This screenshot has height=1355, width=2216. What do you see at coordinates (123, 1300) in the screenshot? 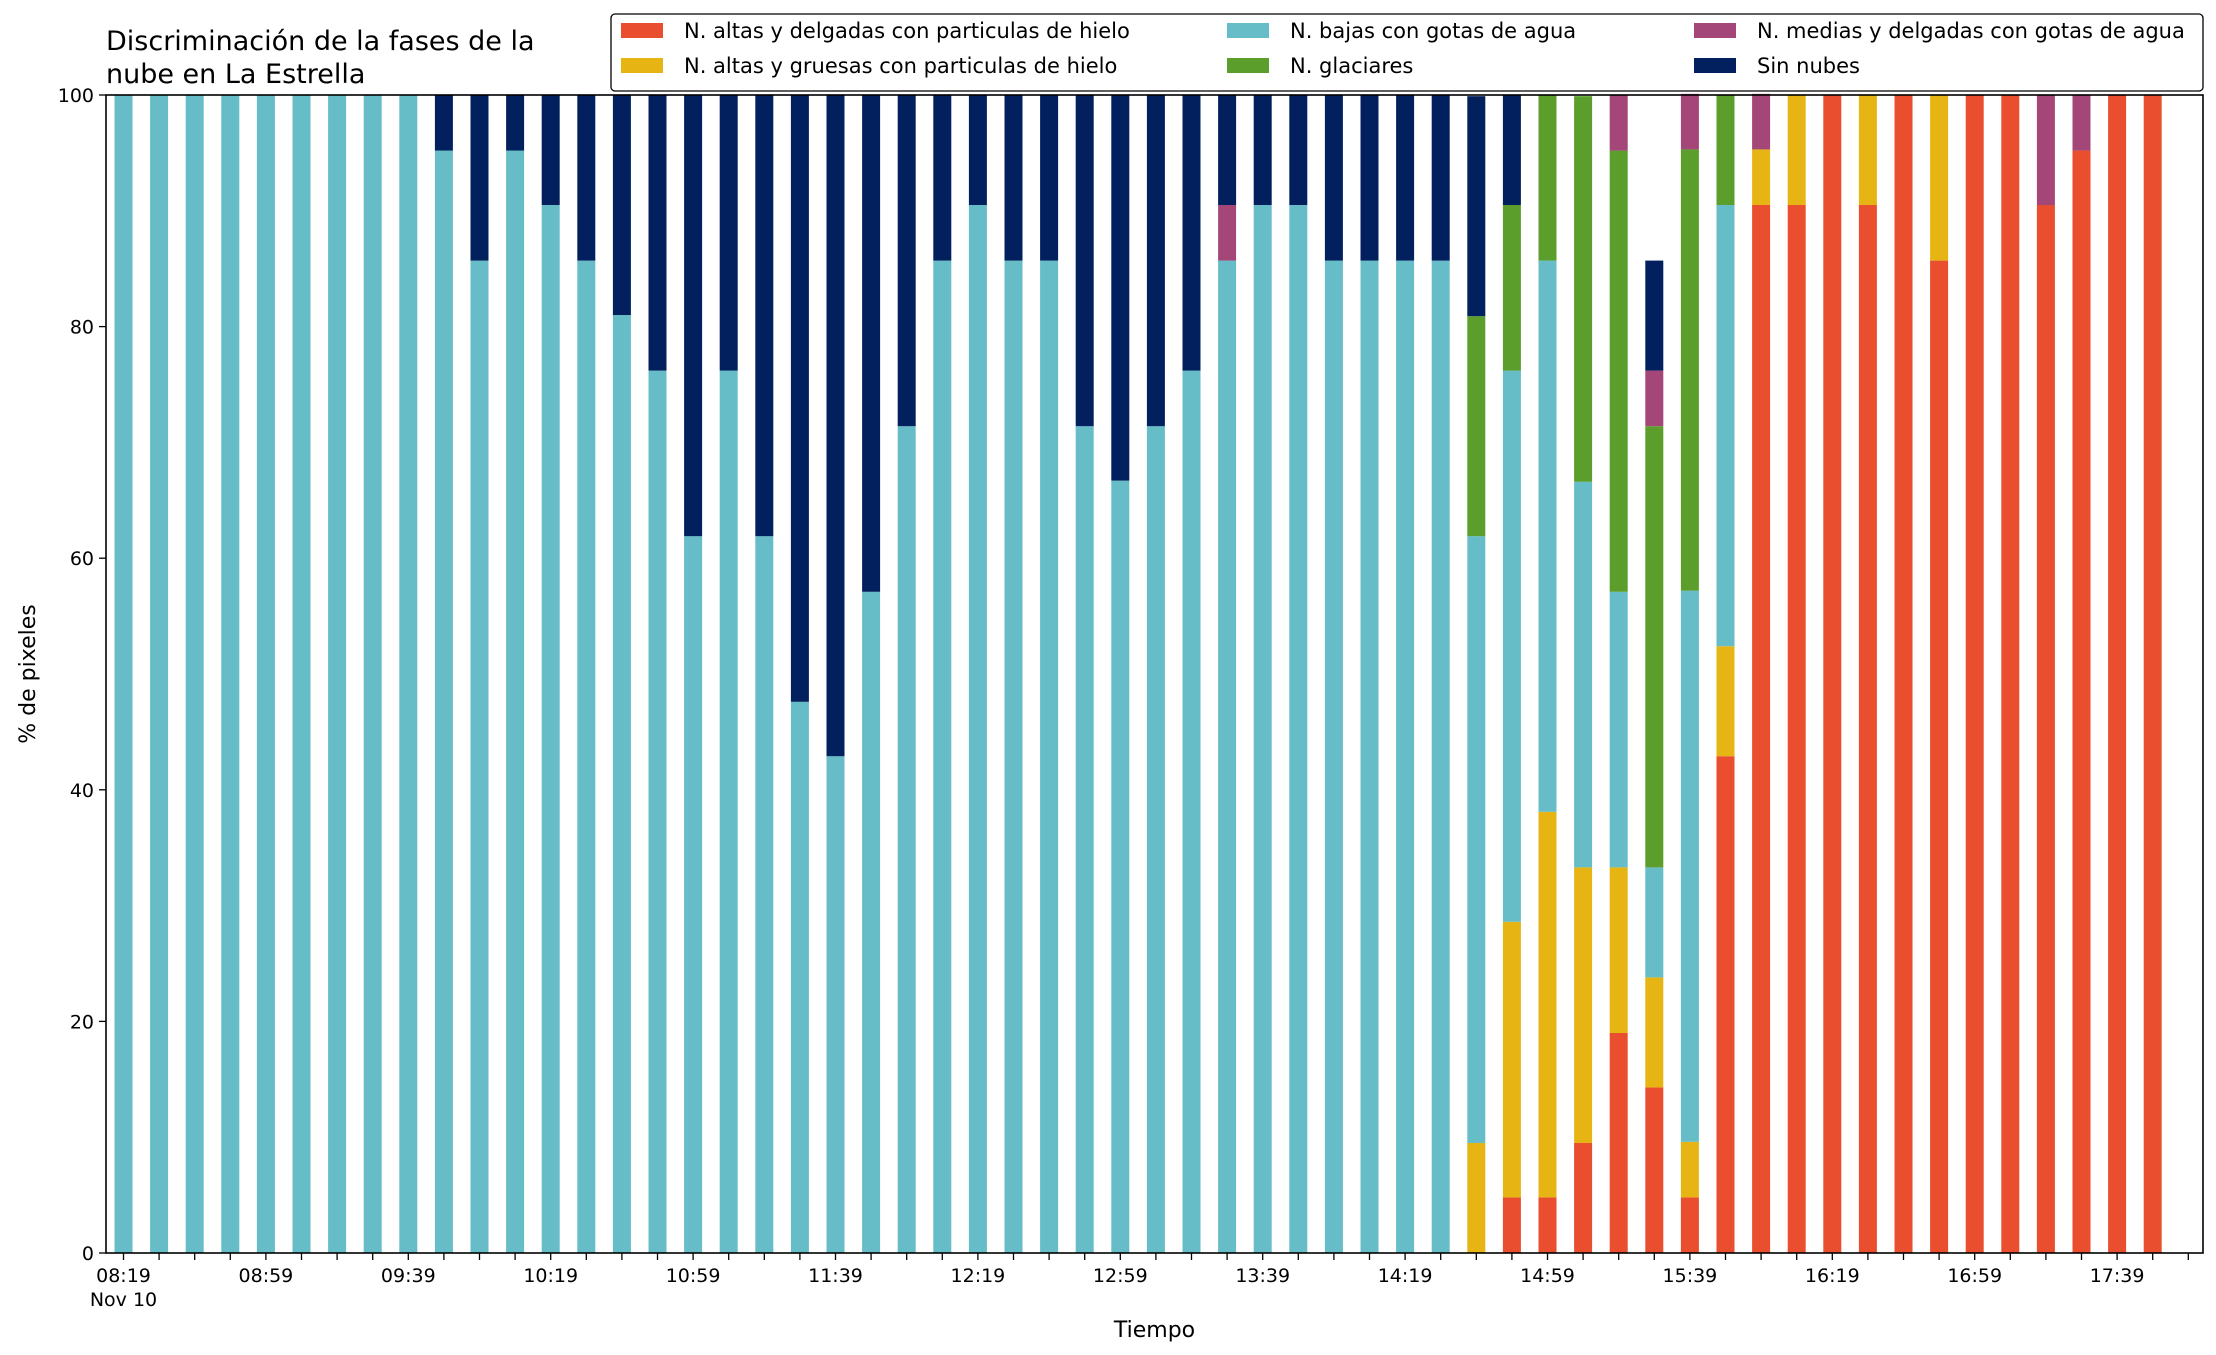
I see `x-tick-sublabel: Nov 10` at bounding box center [123, 1300].